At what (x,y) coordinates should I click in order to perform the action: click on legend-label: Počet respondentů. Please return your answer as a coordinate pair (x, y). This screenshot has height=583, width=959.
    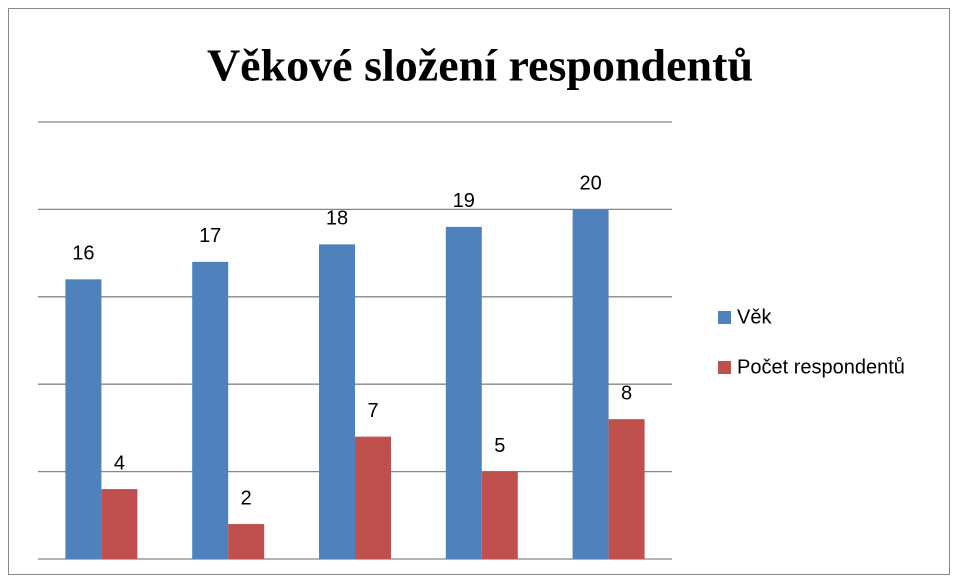
    Looking at the image, I should click on (821, 367).